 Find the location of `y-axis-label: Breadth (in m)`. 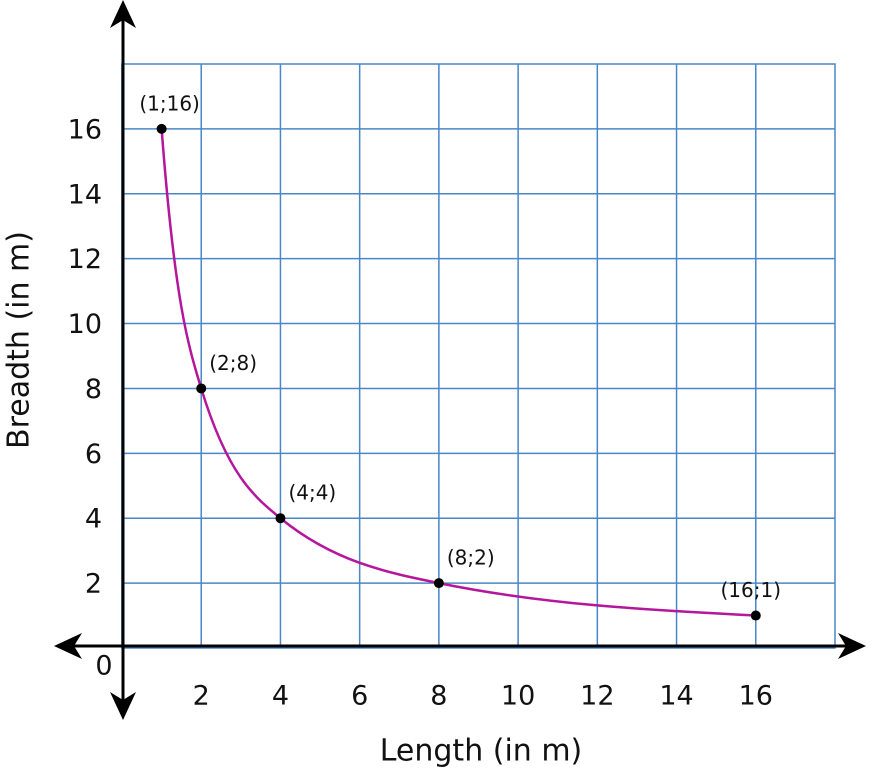

y-axis-label: Breadth (in m) is located at coordinates (19, 340).